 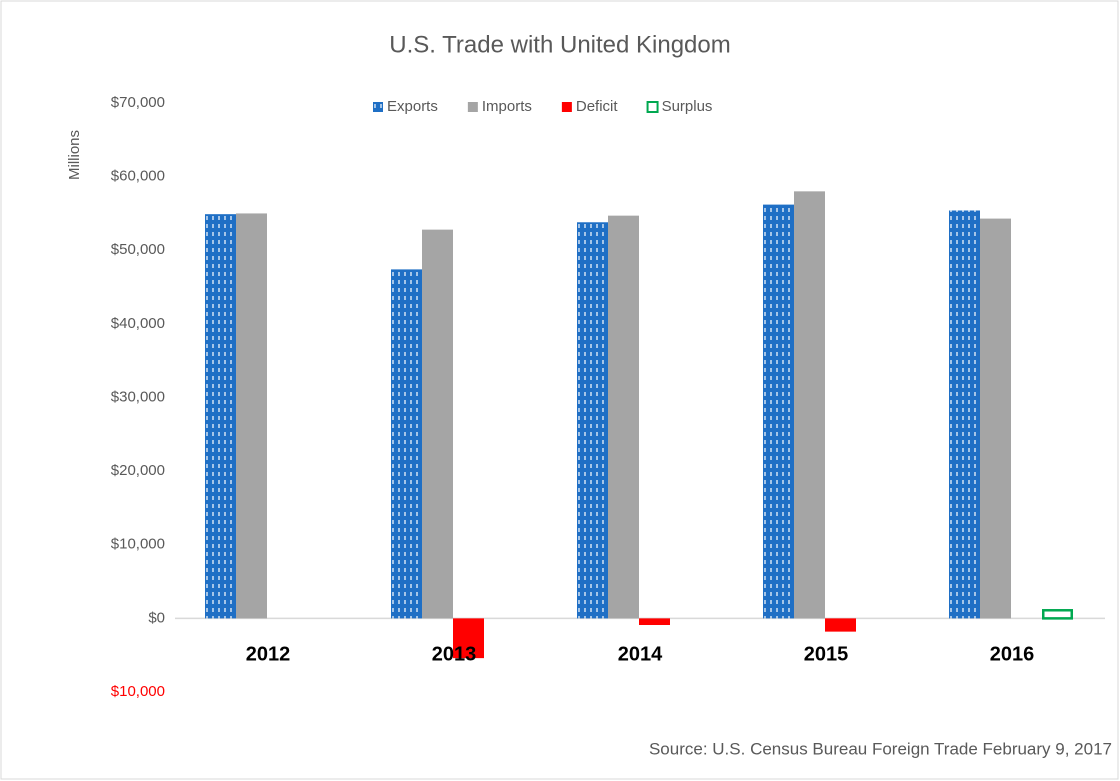 What do you see at coordinates (826, 654) in the screenshot?
I see `x-tick-label: 2015` at bounding box center [826, 654].